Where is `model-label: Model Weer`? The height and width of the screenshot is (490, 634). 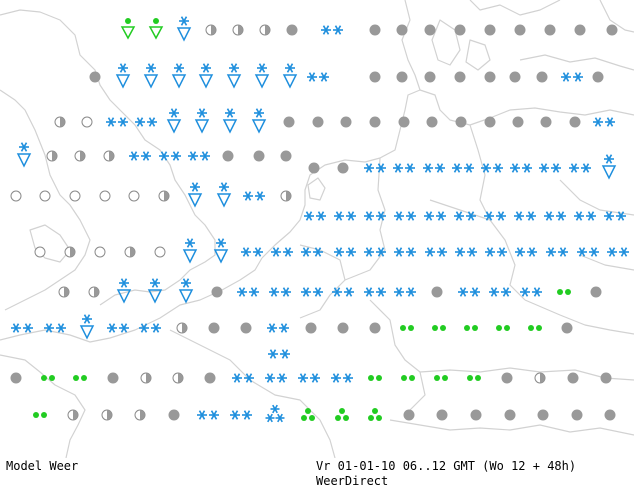 model-label: Model Weer is located at coordinates (42, 466).